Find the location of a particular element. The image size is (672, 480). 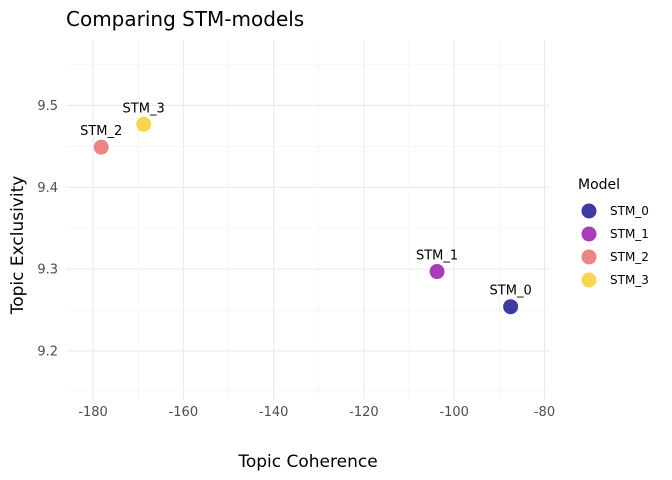

x-axis-title: Topic Coherence is located at coordinates (307, 462).